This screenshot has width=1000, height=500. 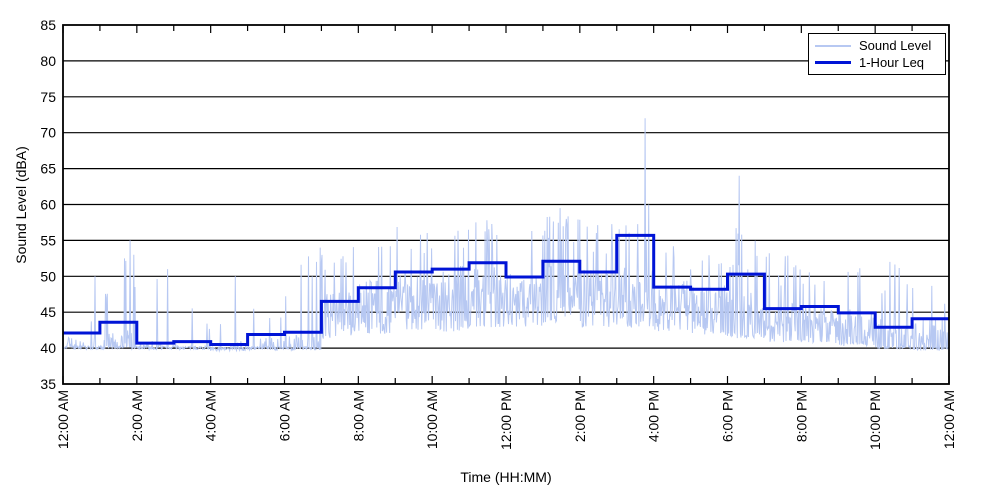 What do you see at coordinates (48, 25) in the screenshot?
I see `svg-text: 85` at bounding box center [48, 25].